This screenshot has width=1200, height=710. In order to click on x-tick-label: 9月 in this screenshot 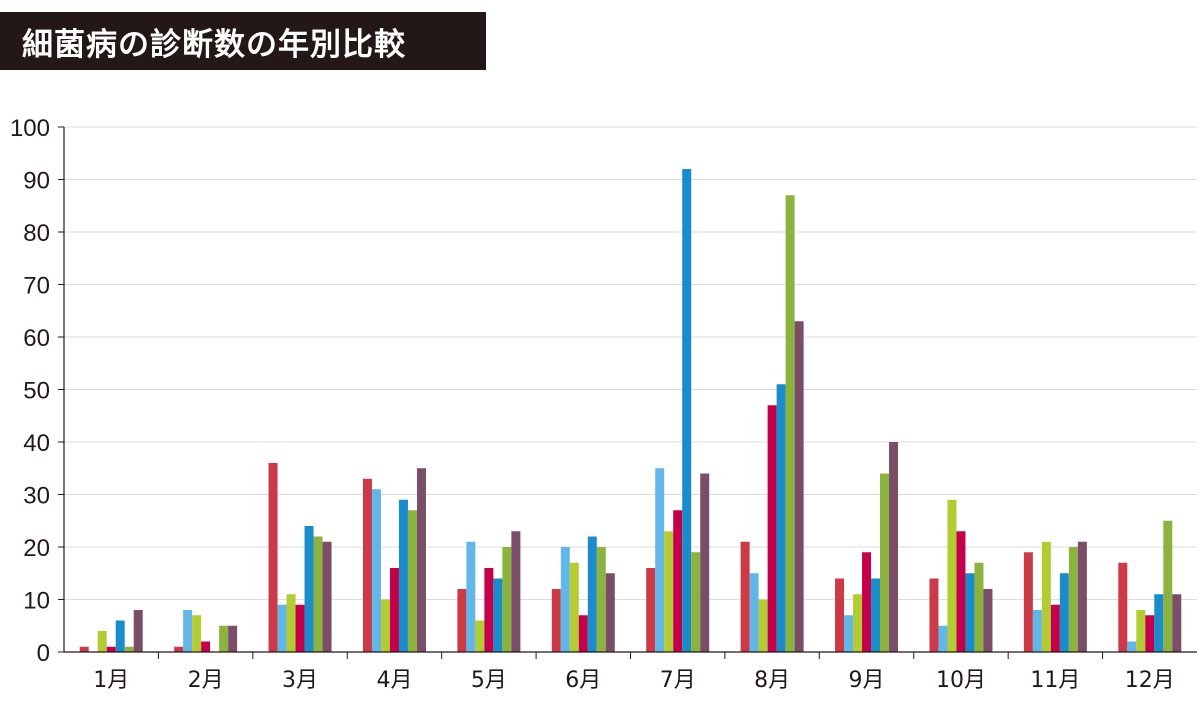, I will do `click(867, 680)`.